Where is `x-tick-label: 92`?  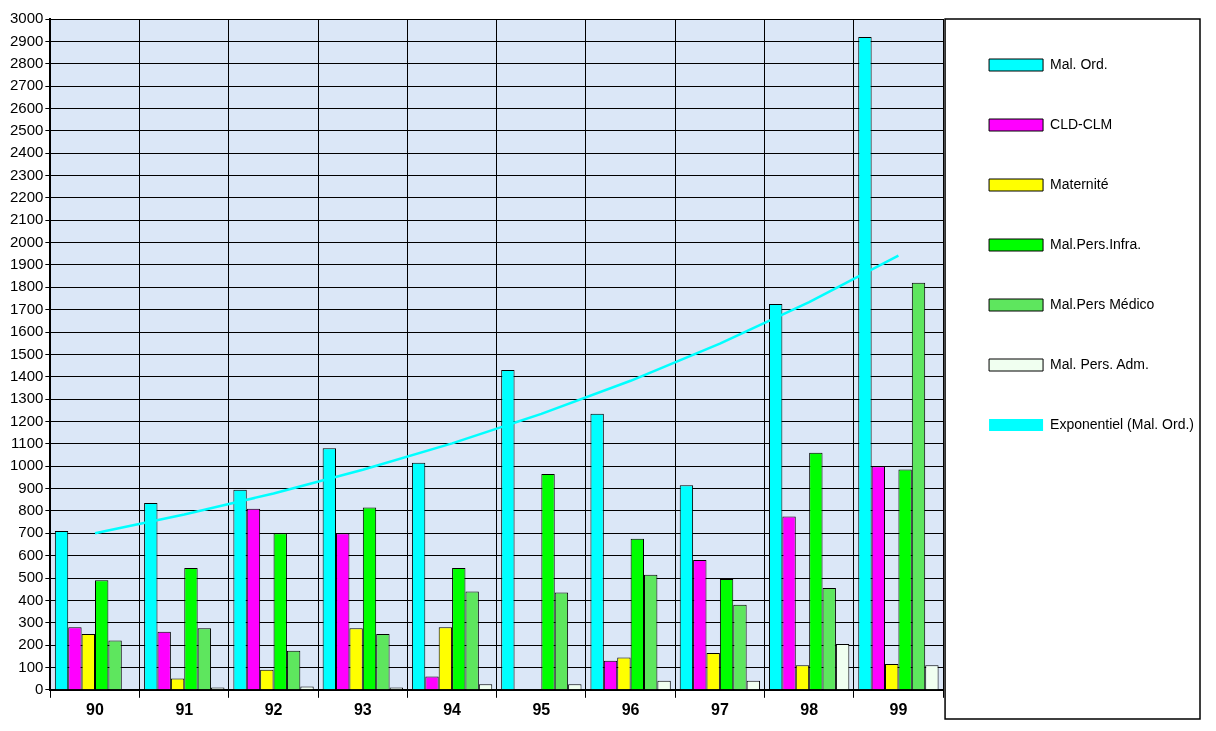 x-tick-label: 92 is located at coordinates (273, 709).